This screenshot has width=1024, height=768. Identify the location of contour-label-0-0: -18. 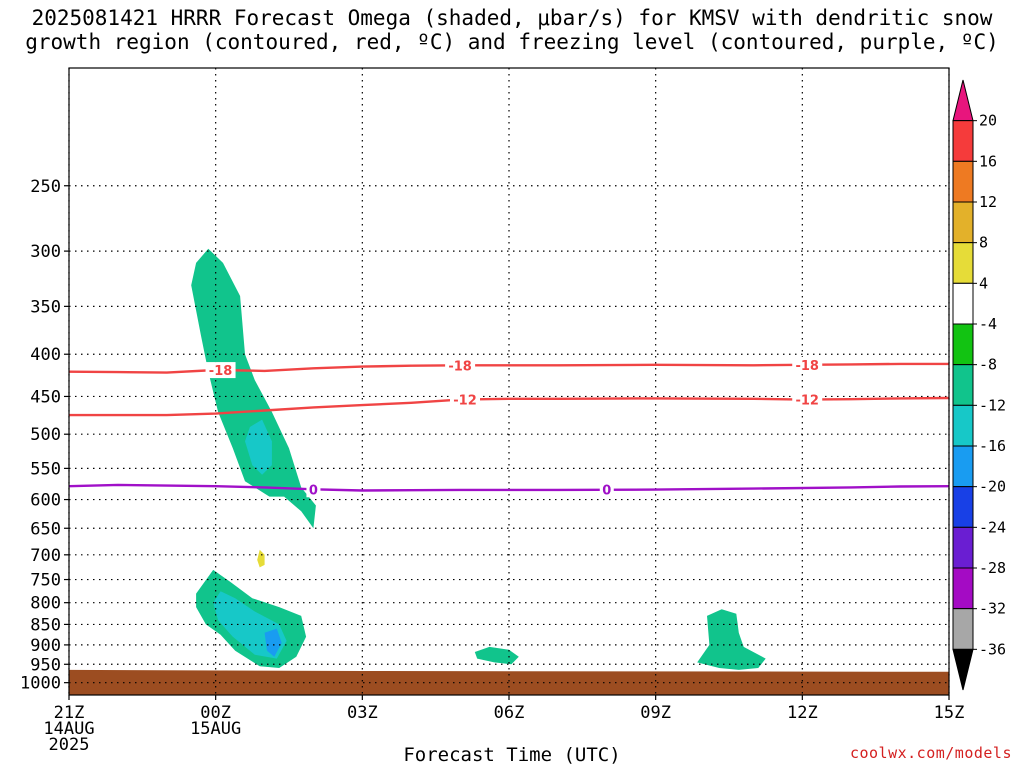
(221, 371).